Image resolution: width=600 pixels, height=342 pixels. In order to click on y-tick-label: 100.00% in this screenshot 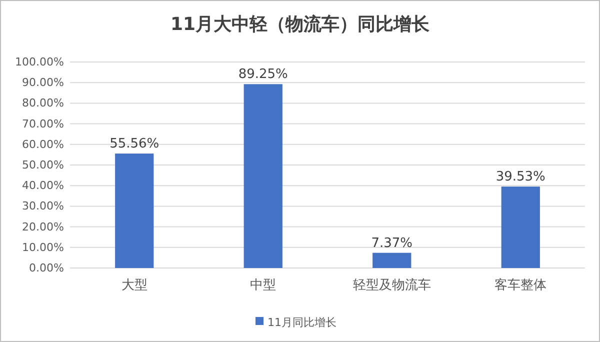, I will do `click(39, 62)`.